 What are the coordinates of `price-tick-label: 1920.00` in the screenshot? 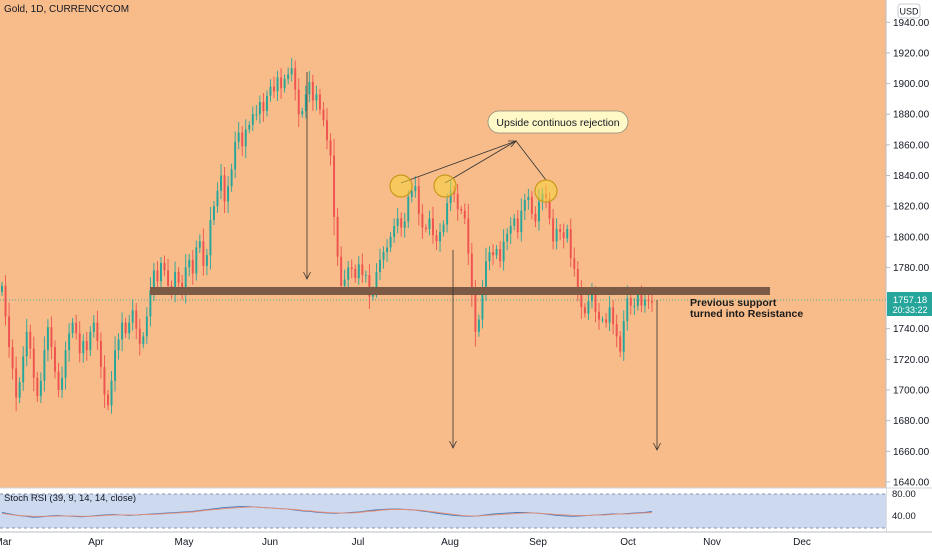 It's located at (911, 53).